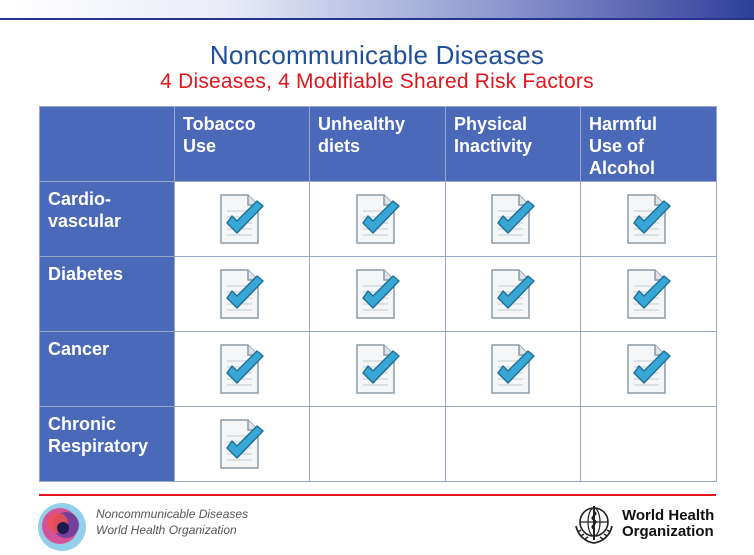 The width and height of the screenshot is (754, 555). I want to click on column-header: Harmful Use of Alcohol, so click(648, 144).